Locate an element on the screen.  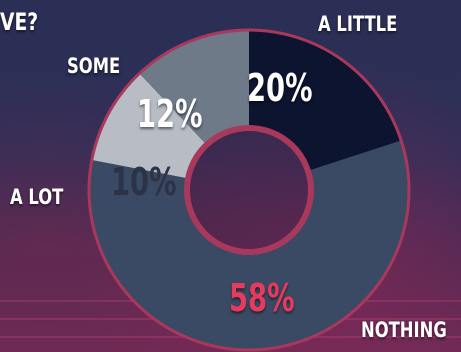
value-label-some: 12% is located at coordinates (170, 114).